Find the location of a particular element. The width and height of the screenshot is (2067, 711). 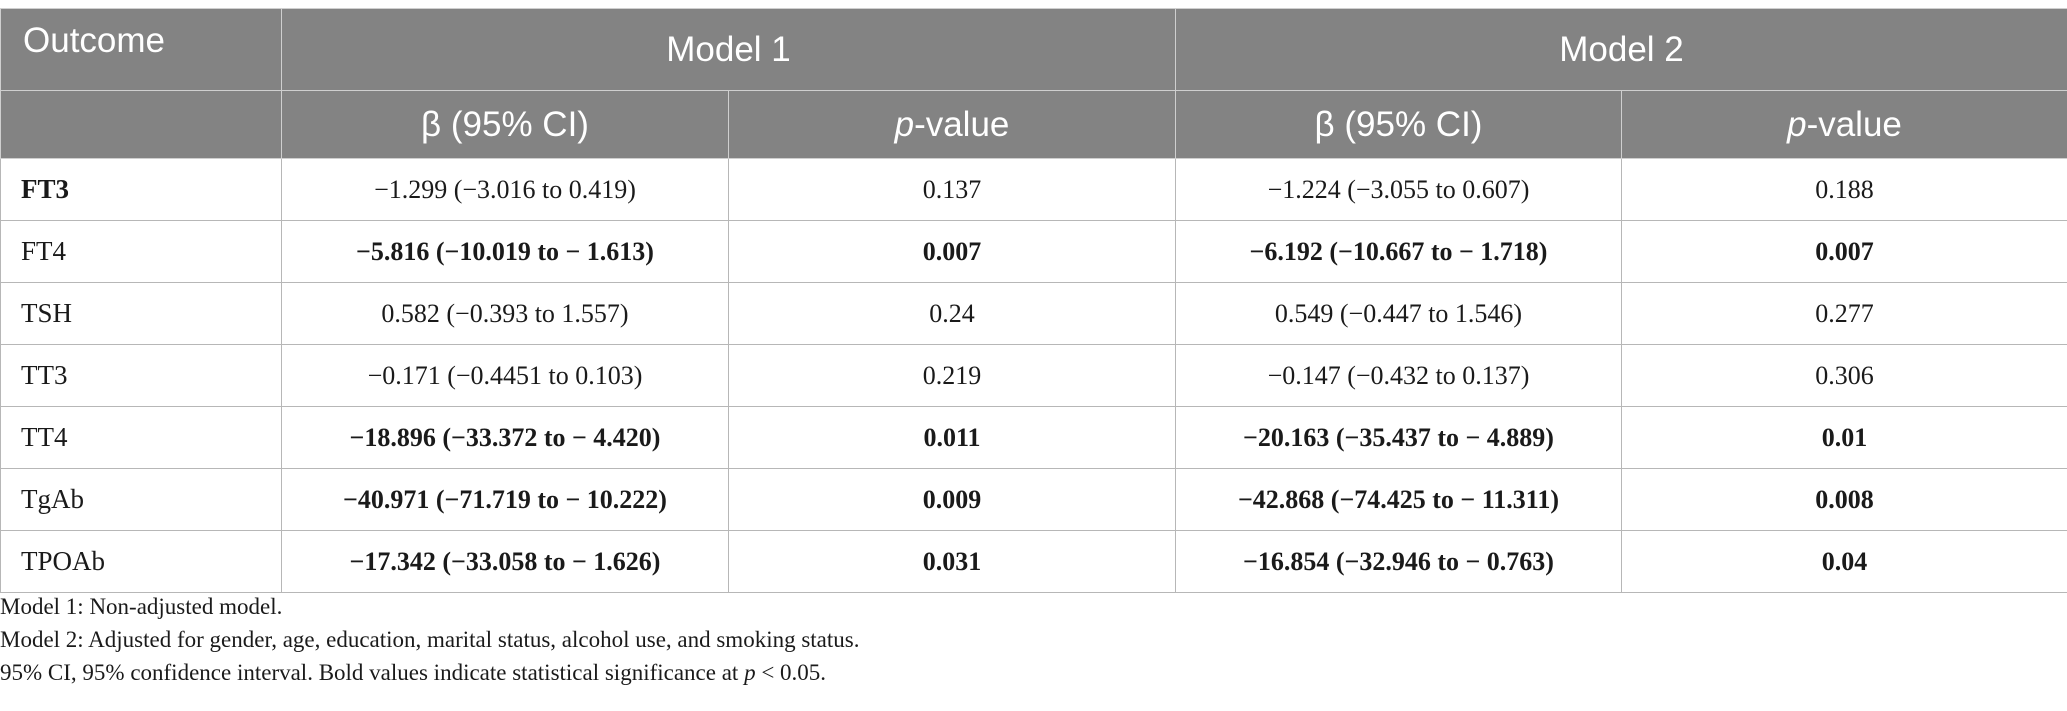

header-outcome-blank is located at coordinates (141, 124).